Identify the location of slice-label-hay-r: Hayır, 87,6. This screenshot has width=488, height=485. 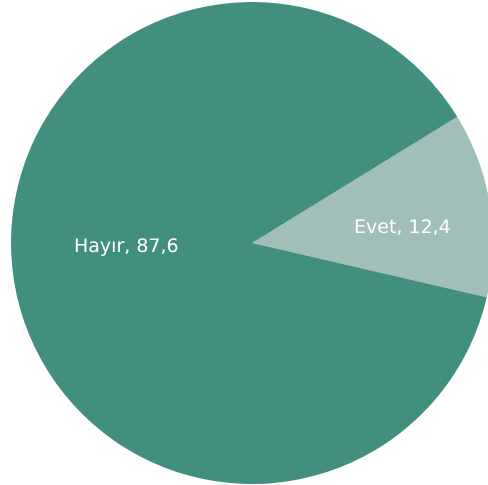
(126, 246).